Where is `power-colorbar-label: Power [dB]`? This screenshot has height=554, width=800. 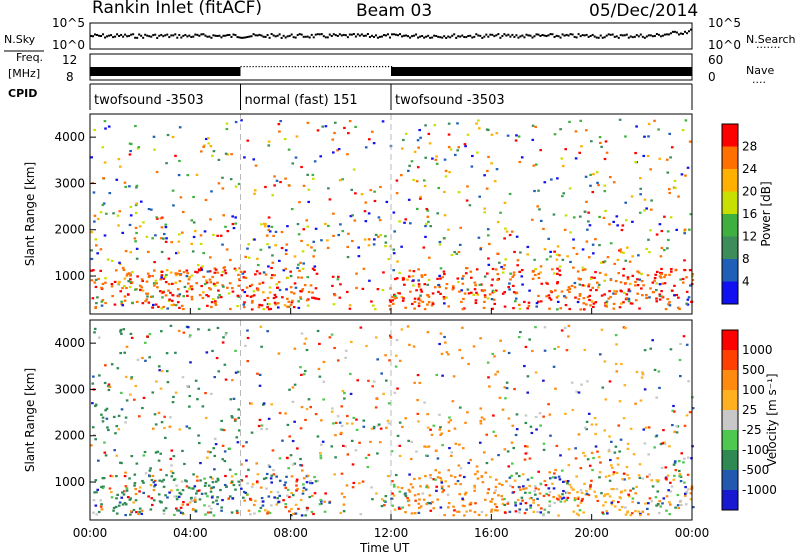
power-colorbar-label: Power [dB] is located at coordinates (766, 213).